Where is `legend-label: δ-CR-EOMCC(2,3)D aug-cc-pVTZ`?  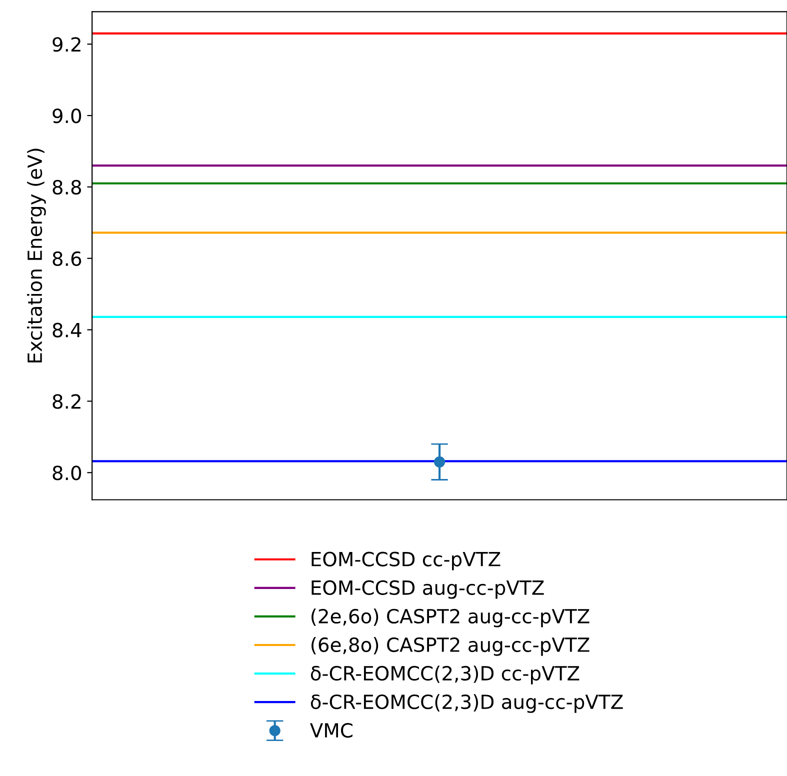
legend-label: δ-CR-EOMCC(2,3)D aug-cc-pVTZ is located at coordinates (466, 703).